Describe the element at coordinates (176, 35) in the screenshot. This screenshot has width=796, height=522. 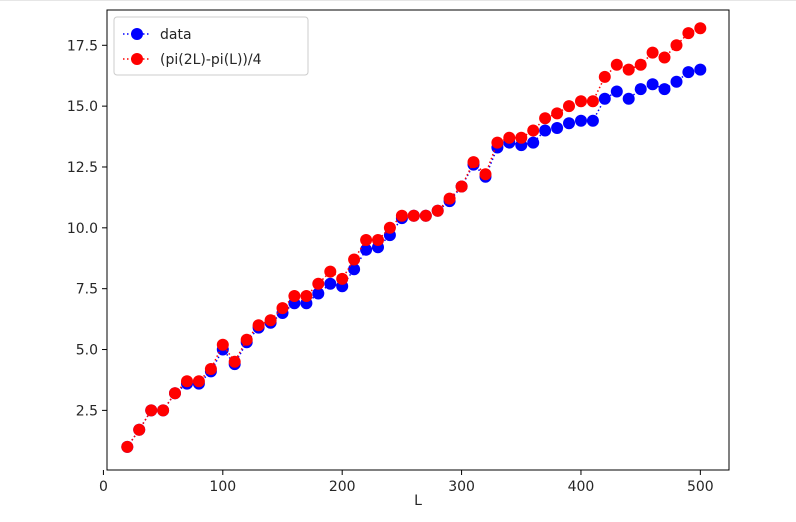
I see `legend-label-data: data` at that location.